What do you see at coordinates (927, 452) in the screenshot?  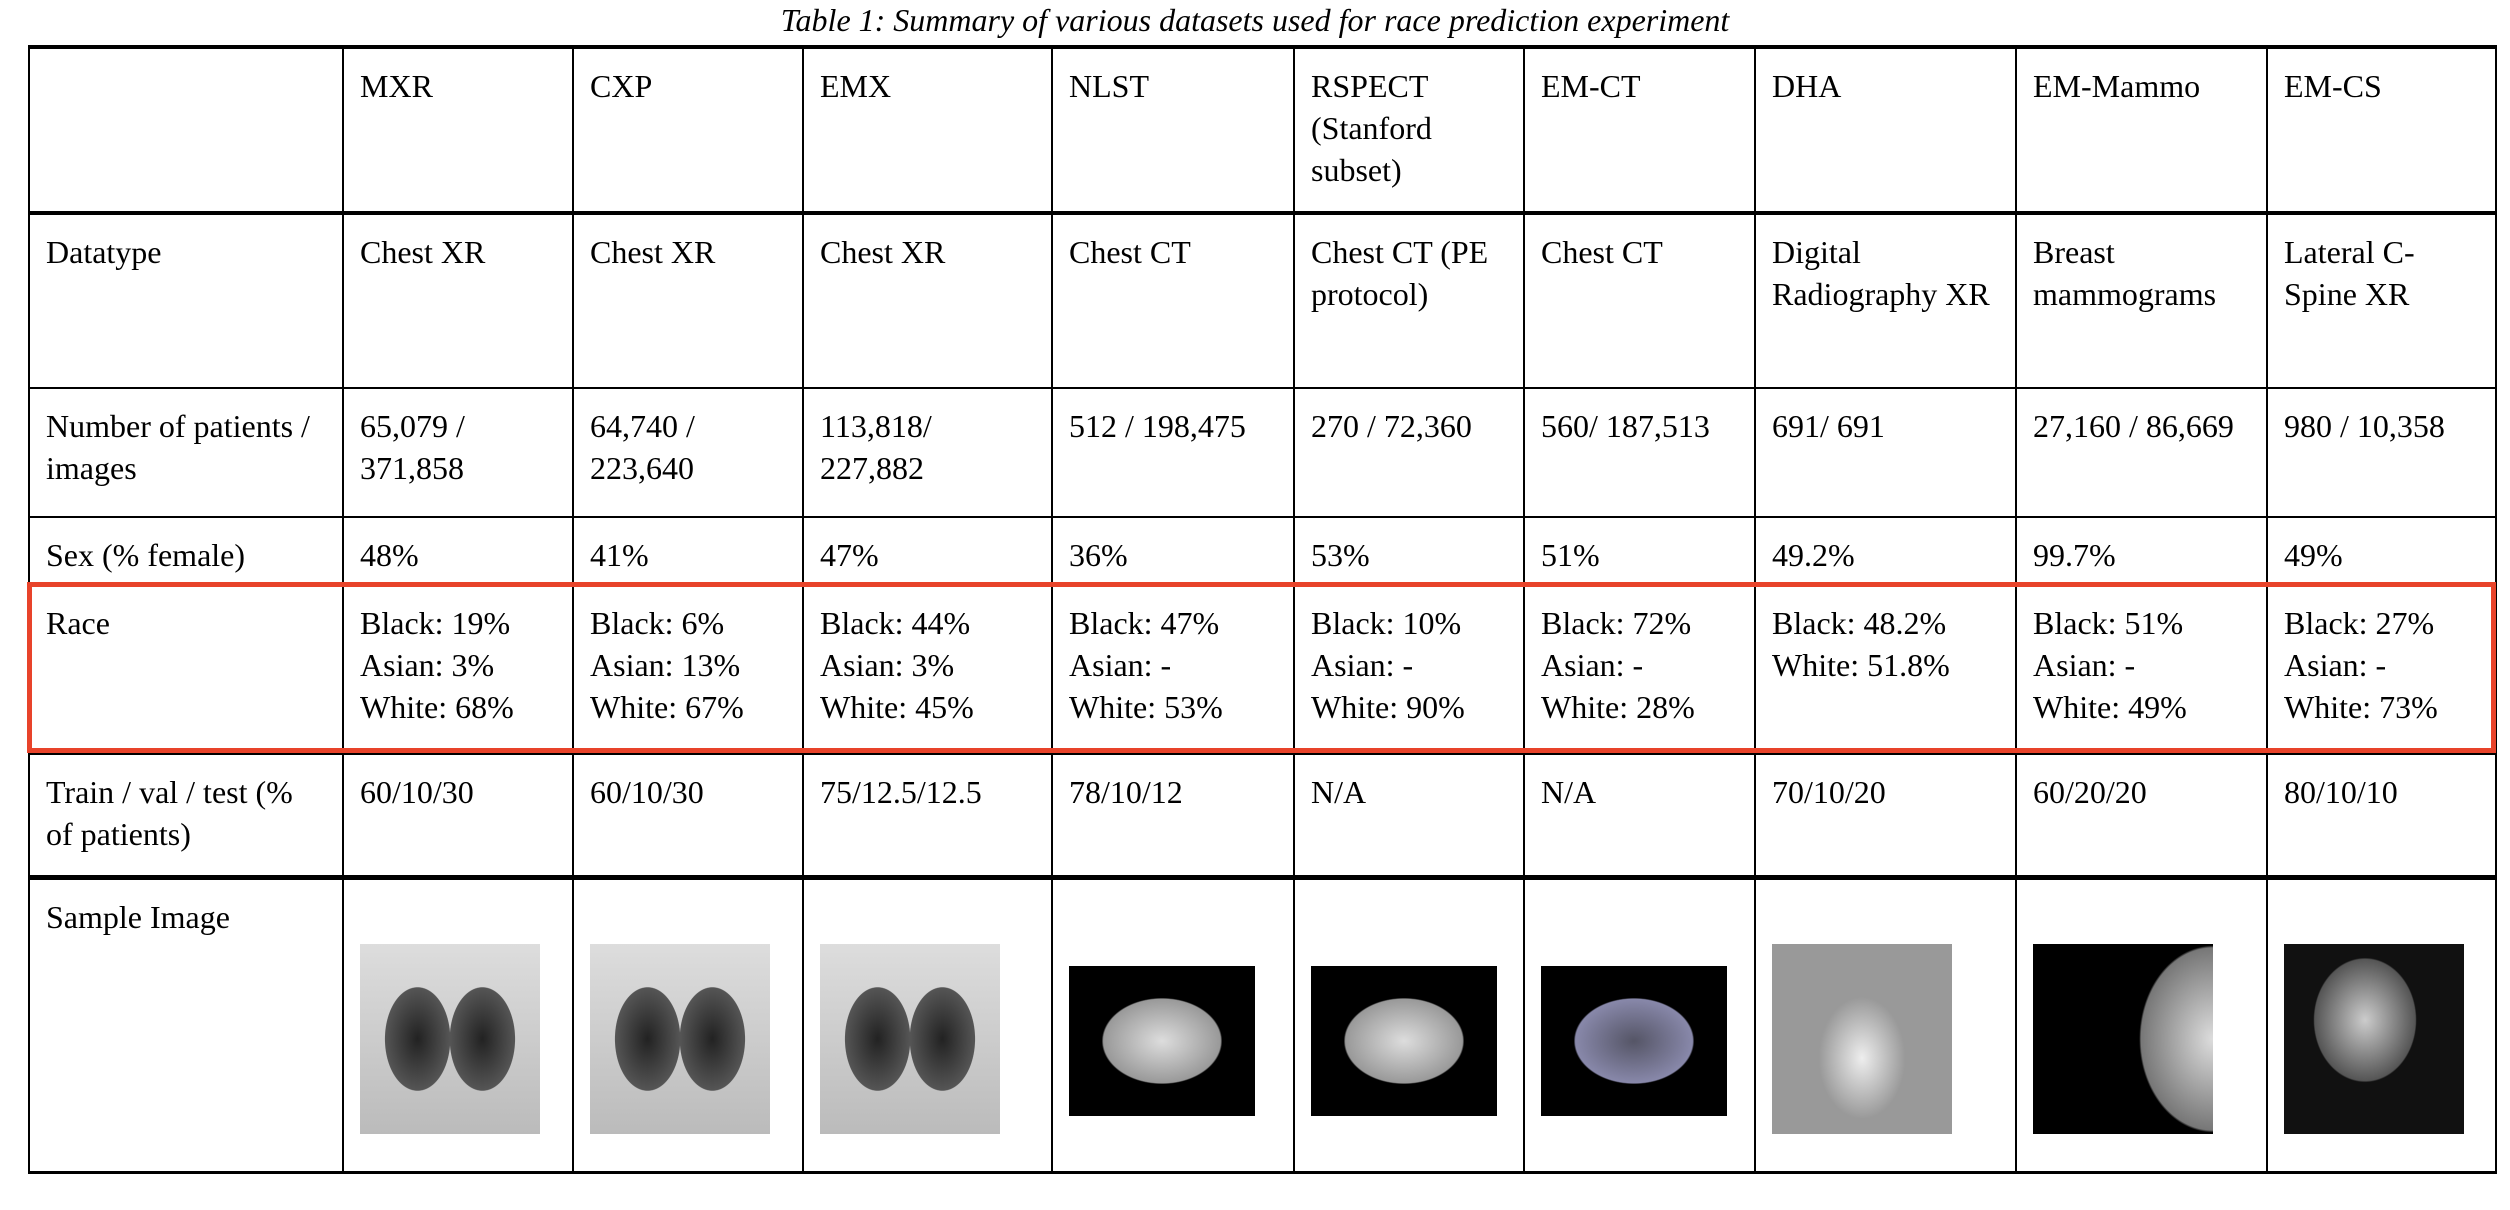 I see `table-cell: 113,818/ 227,882` at bounding box center [927, 452].